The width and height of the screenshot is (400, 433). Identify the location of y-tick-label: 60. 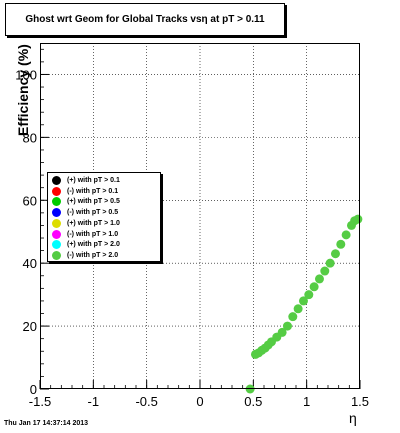
(30, 200).